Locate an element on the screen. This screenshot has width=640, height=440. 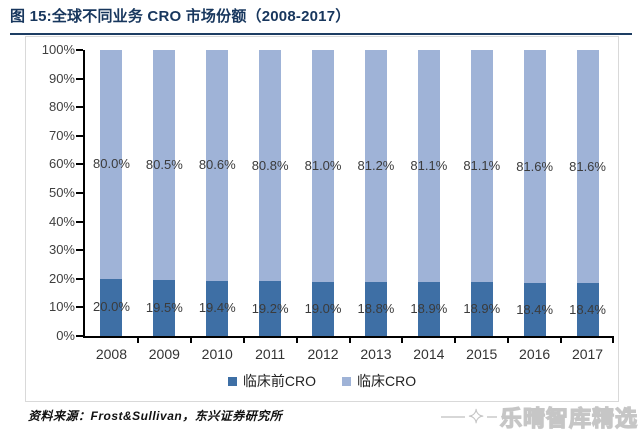
source-text: Frost&Sullivan，东兴证券研究所 is located at coordinates (186, 416).